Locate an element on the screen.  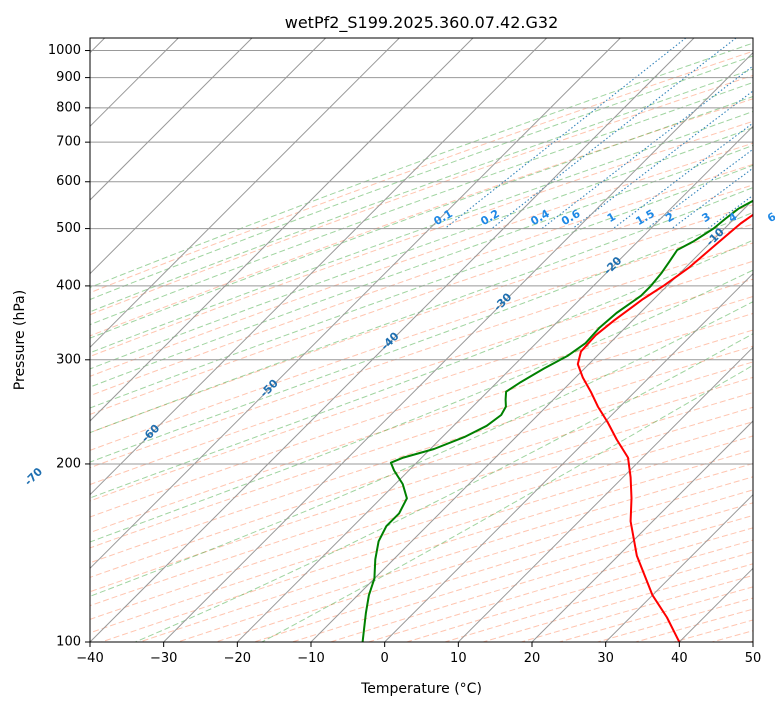
x-tick-label: −40 is located at coordinates (89, 658).